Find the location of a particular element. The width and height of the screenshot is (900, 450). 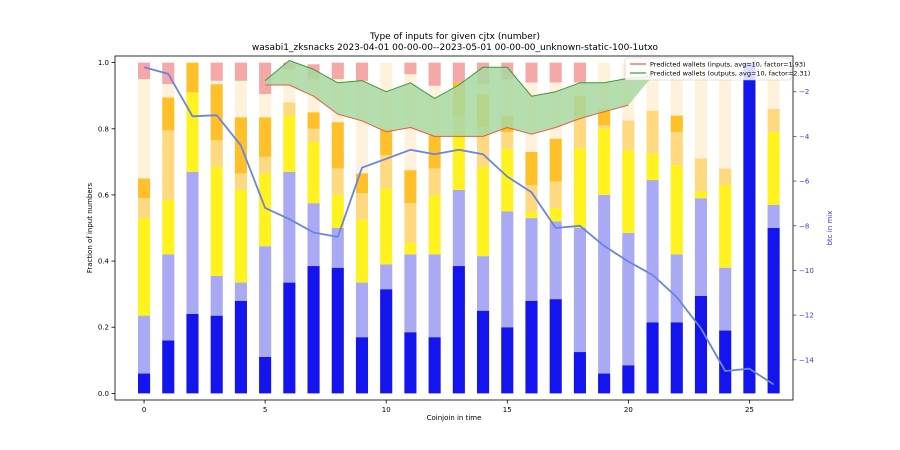

y-tick-label-0.8: 0.8 is located at coordinates (103, 129).